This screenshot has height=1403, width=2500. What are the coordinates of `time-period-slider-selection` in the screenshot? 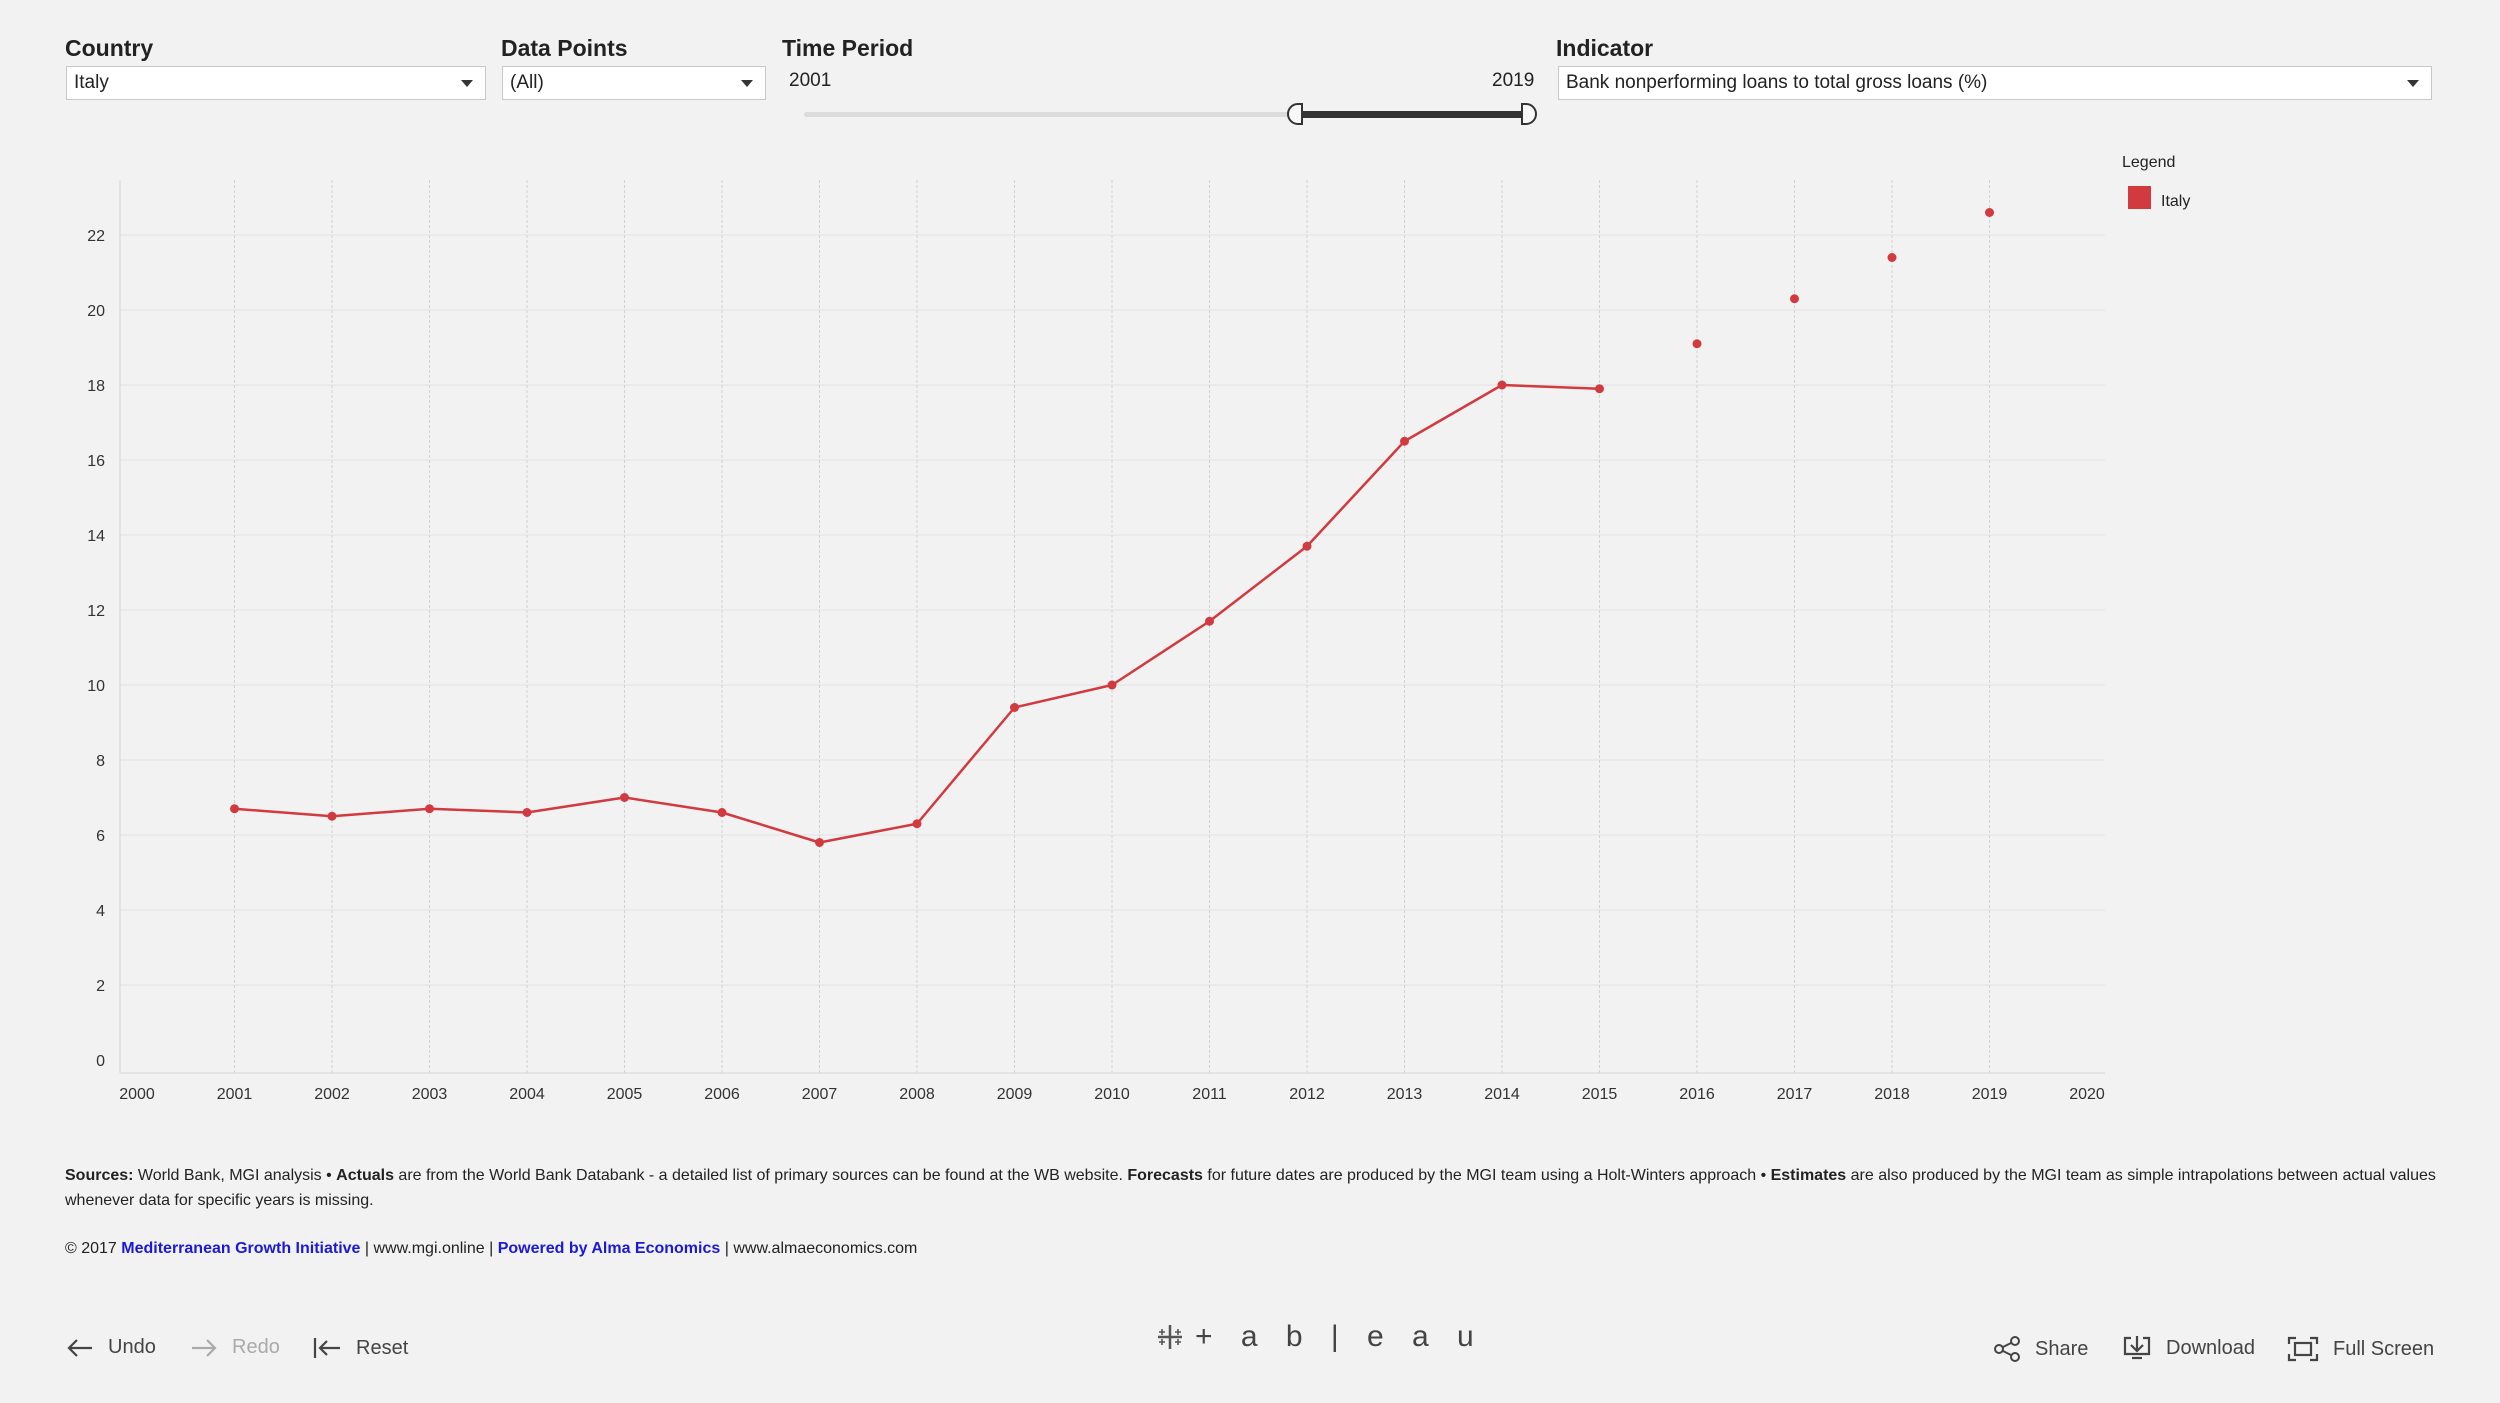 It's located at (1414, 114).